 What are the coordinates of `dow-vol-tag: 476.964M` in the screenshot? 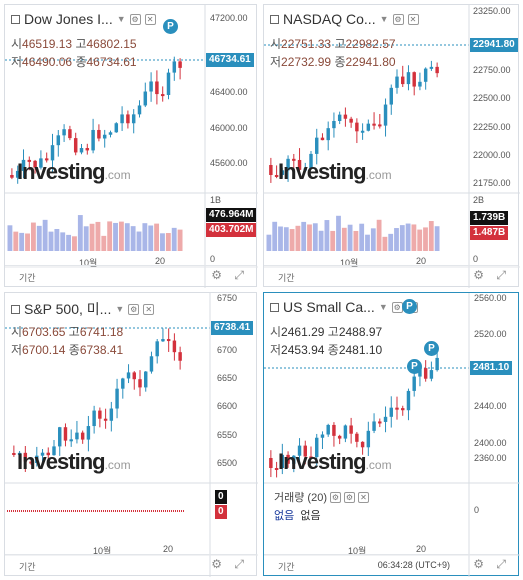 It's located at (231, 215).